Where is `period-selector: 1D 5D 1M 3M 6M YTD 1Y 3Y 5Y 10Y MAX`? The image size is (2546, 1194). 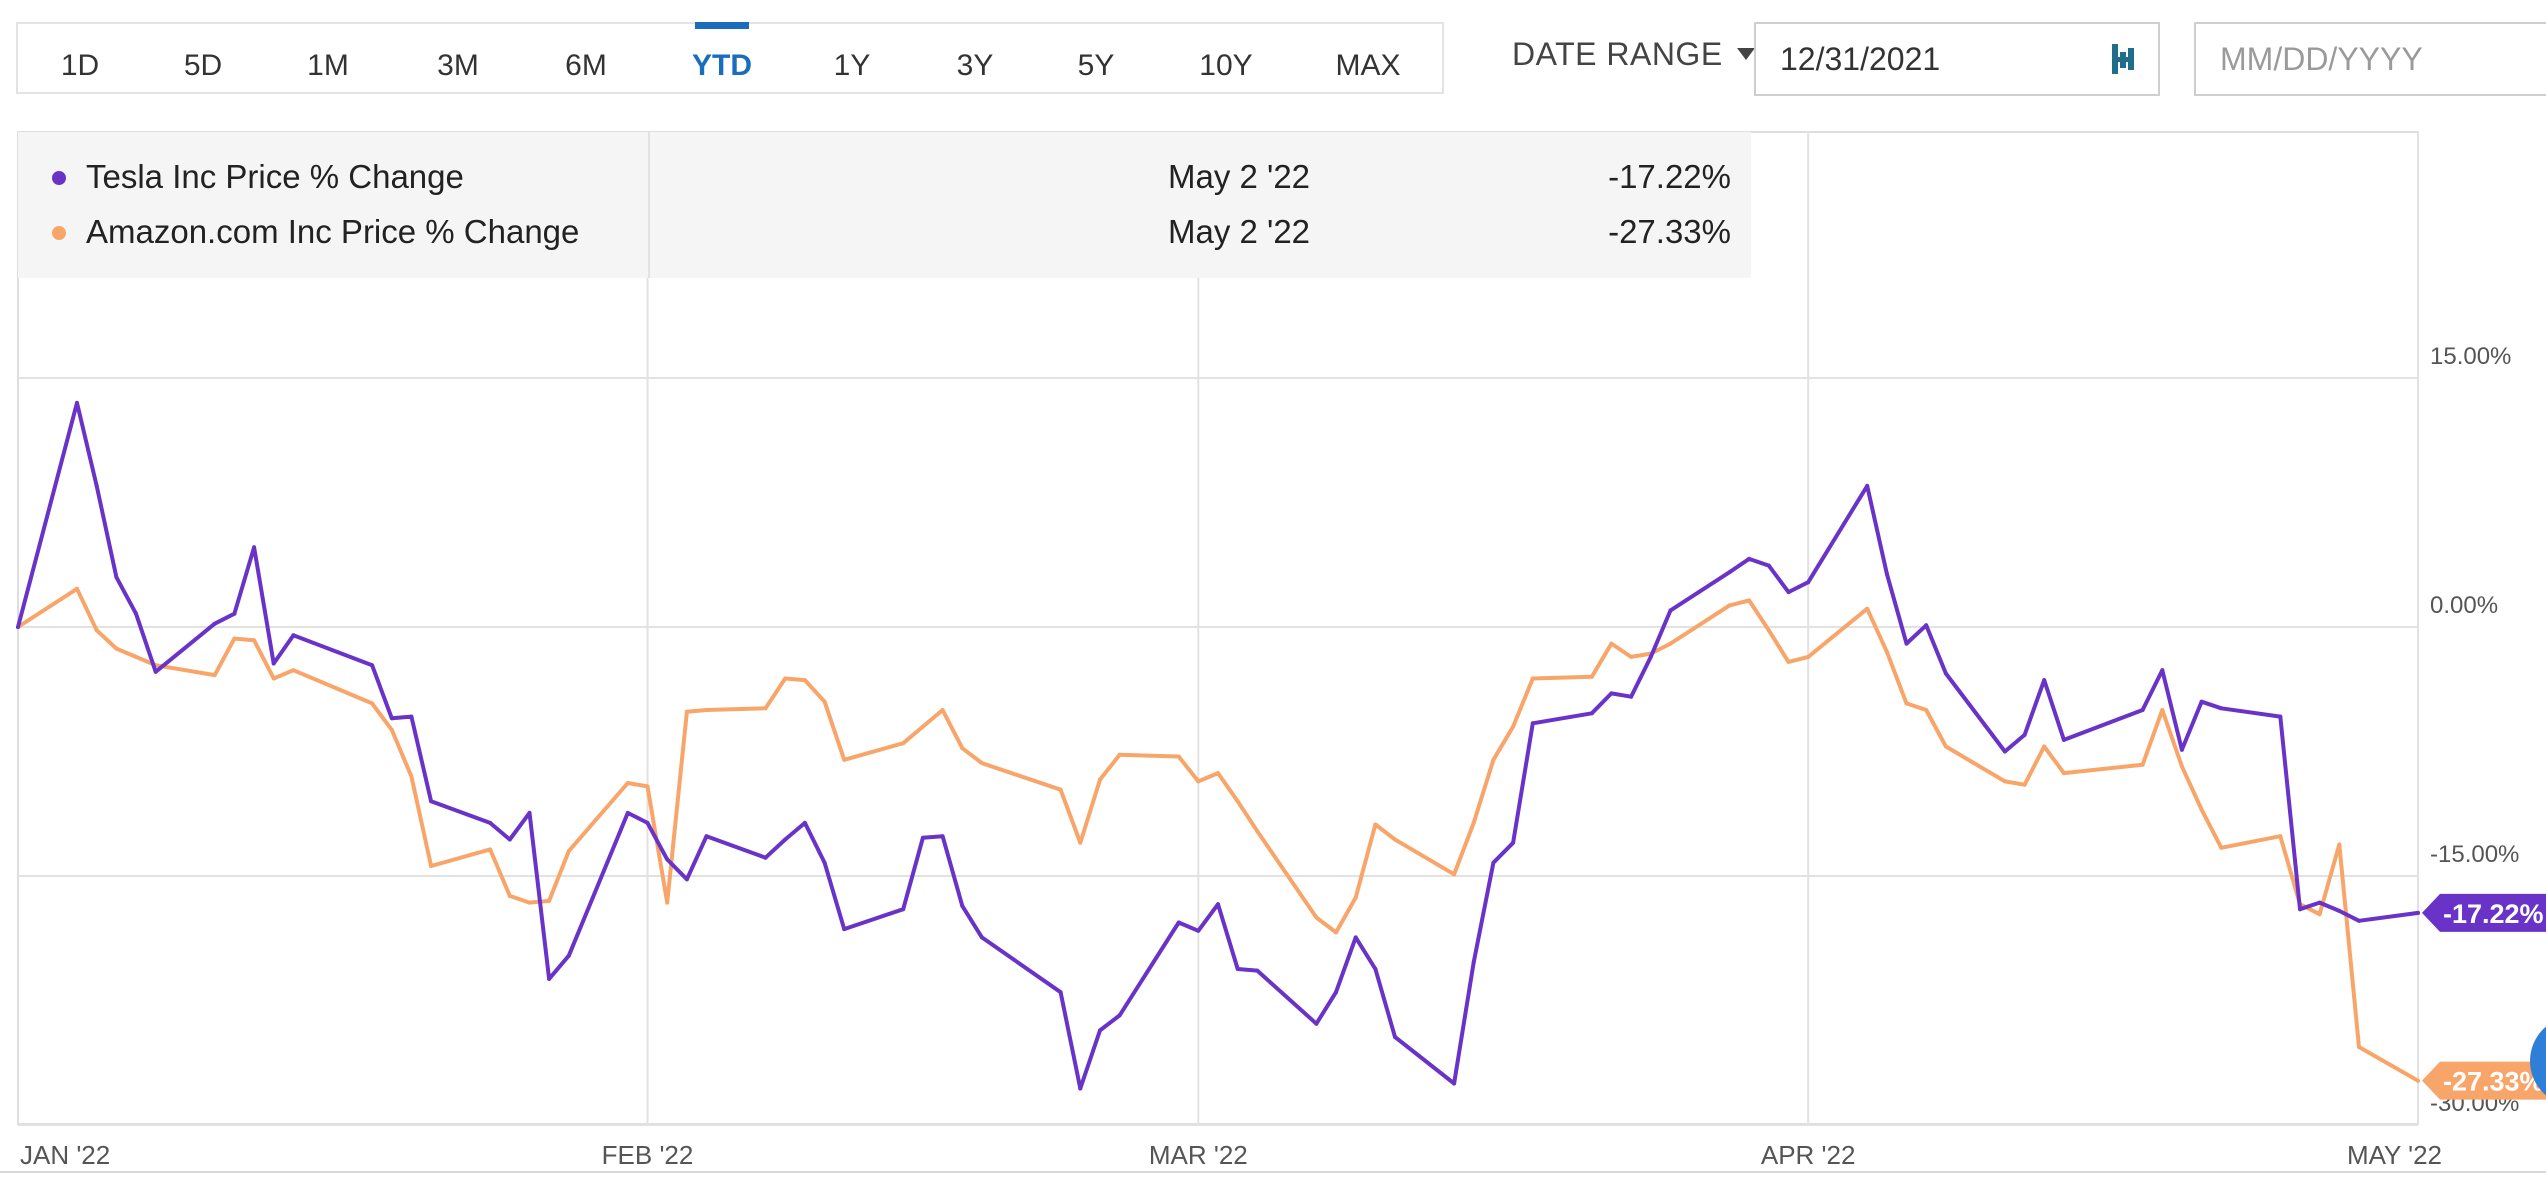
period-selector: 1D 5D 1M 3M 6M YTD 1Y 3Y 5Y 10Y MAX is located at coordinates (730, 58).